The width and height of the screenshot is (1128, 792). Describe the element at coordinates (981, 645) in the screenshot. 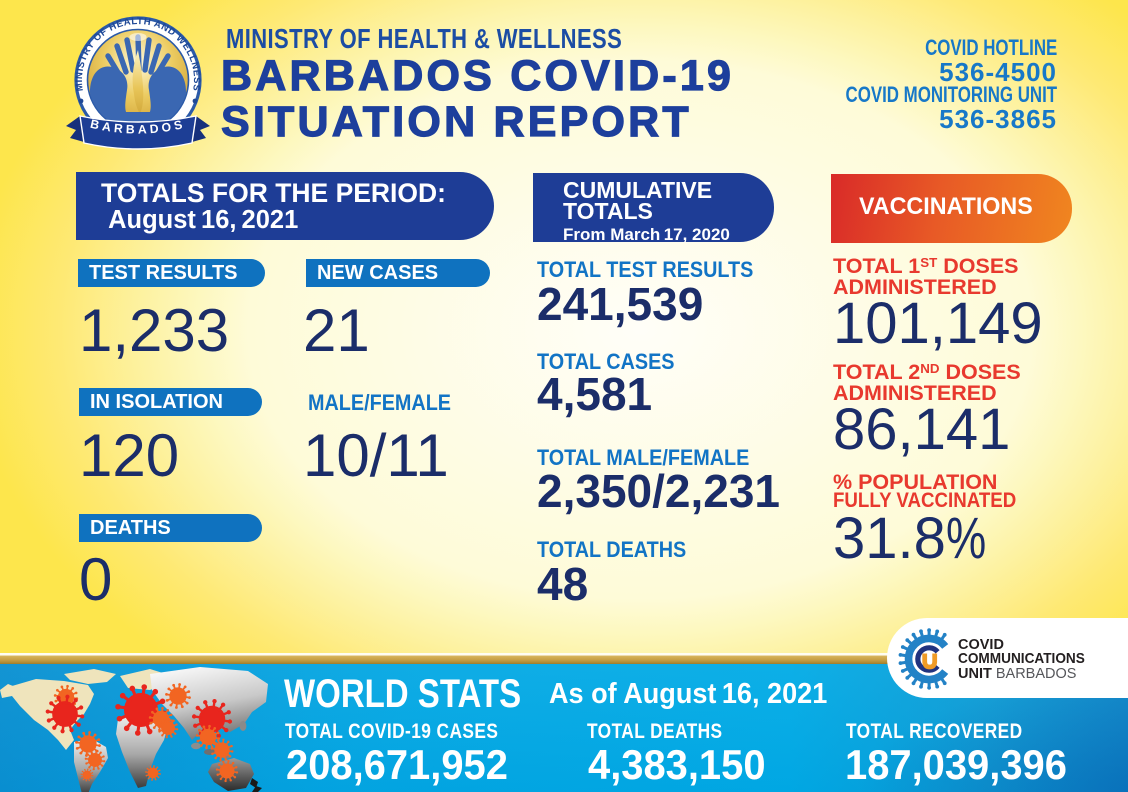

I see `svg-text: COVID` at that location.